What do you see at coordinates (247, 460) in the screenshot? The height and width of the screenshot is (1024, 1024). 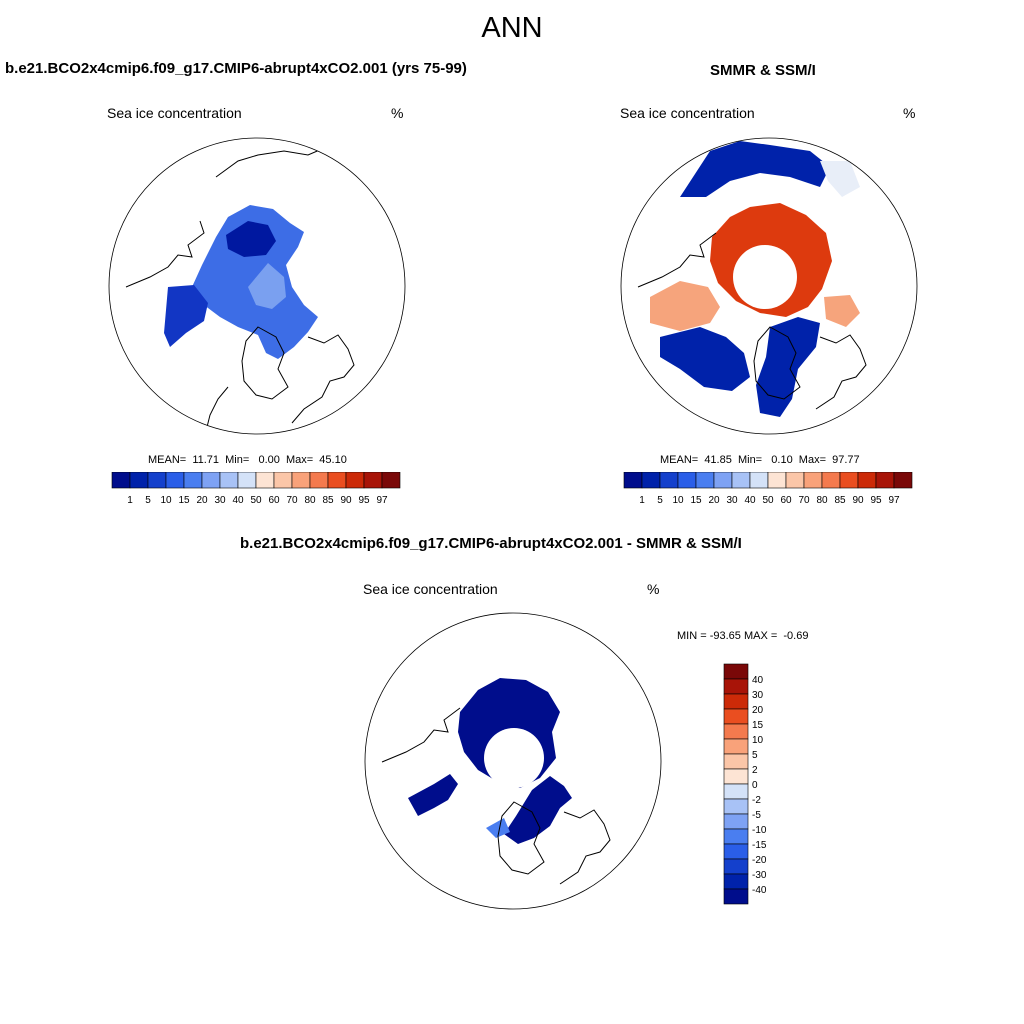 I see `panel-1-stats: MEAN= 11.71 Min= 0.00 Max= 45.10` at bounding box center [247, 460].